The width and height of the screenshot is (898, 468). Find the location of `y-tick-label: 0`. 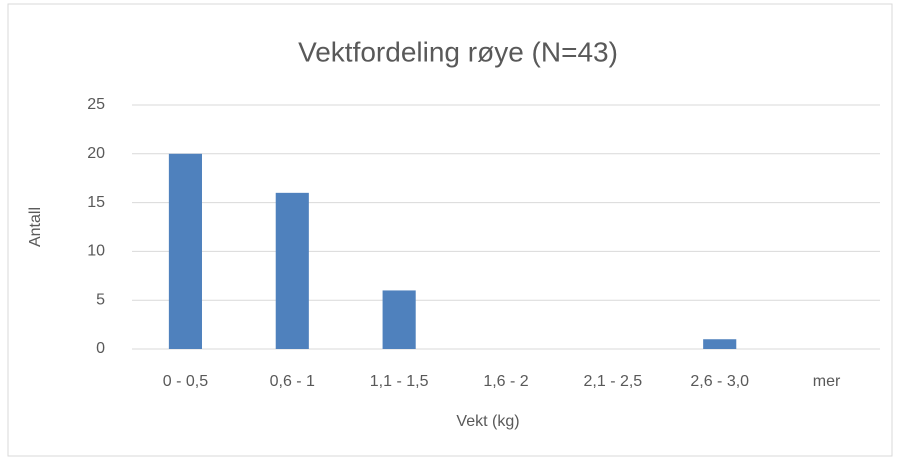

y-tick-label: 0 is located at coordinates (100, 348).